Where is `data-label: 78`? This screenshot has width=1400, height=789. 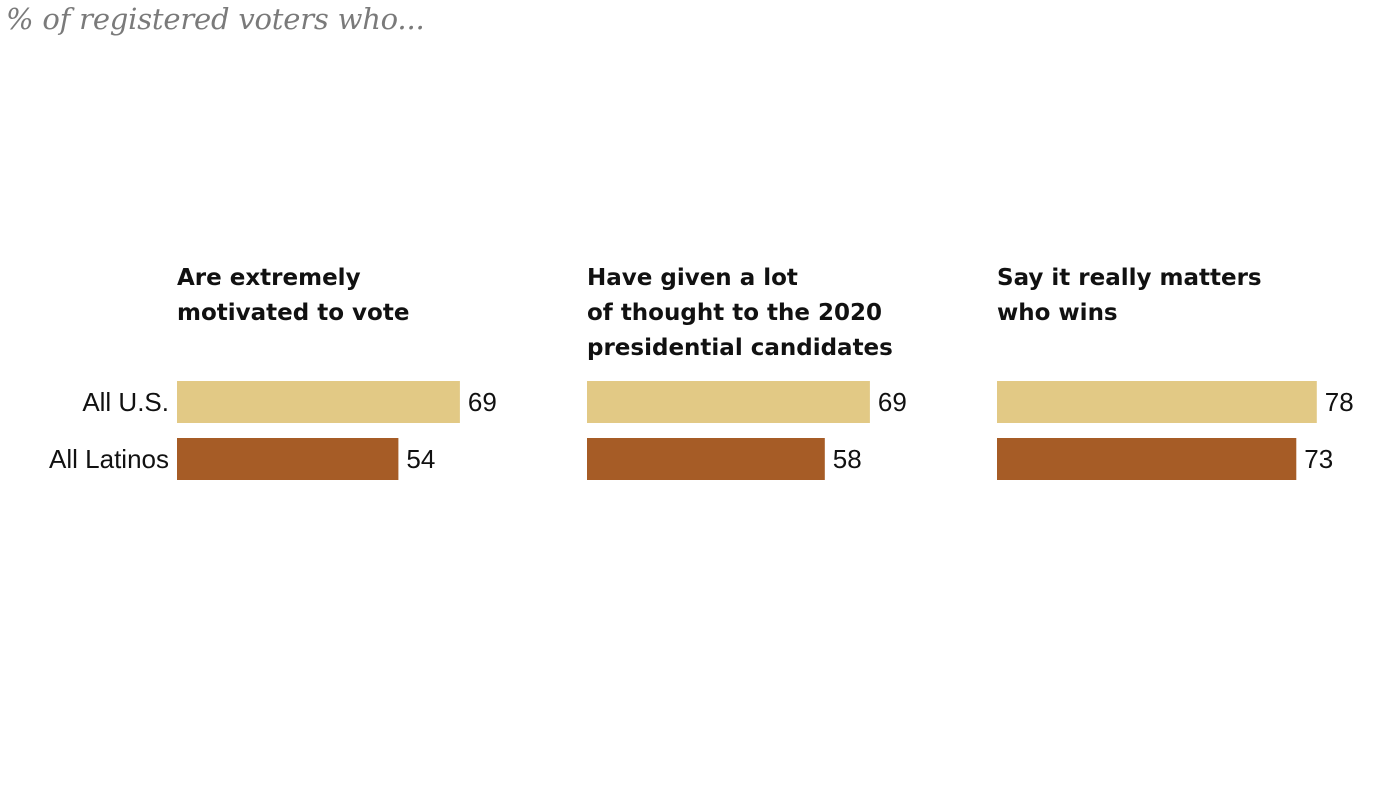
data-label: 78 is located at coordinates (1339, 402).